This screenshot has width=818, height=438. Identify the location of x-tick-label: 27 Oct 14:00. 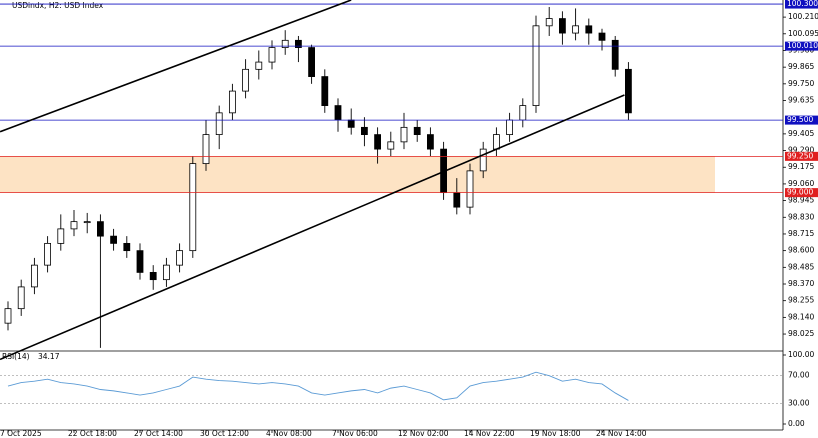
(158, 433).